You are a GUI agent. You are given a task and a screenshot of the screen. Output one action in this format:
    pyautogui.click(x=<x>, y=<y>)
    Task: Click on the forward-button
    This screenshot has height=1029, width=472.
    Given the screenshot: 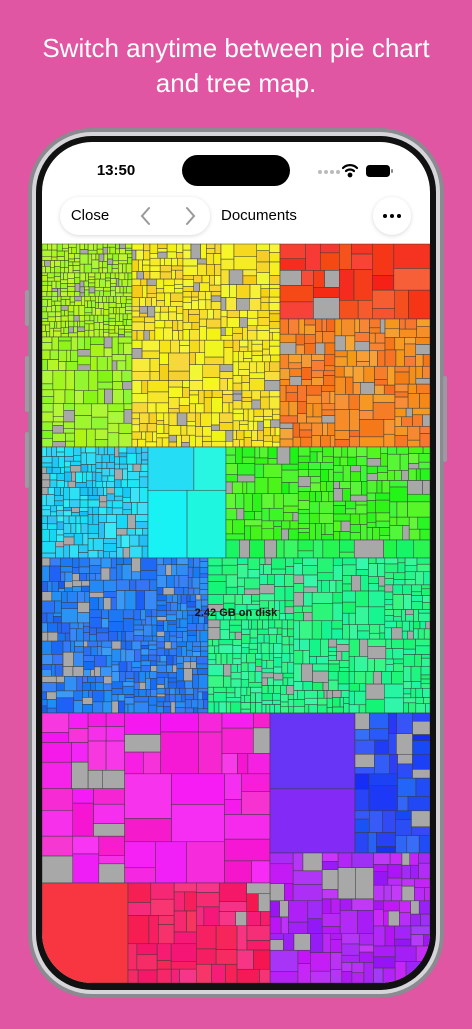 What is the action you would take?
    pyautogui.click(x=191, y=216)
    